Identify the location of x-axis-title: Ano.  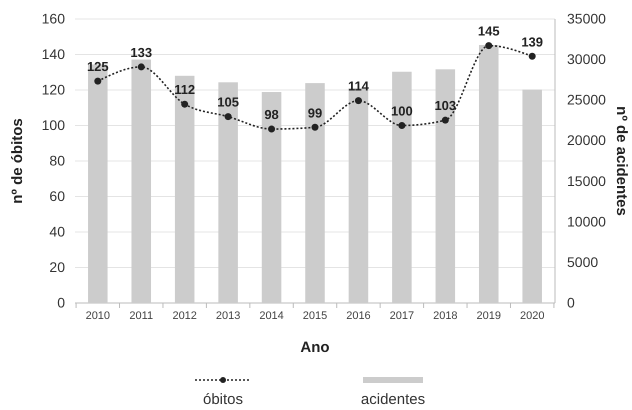
(315, 347).